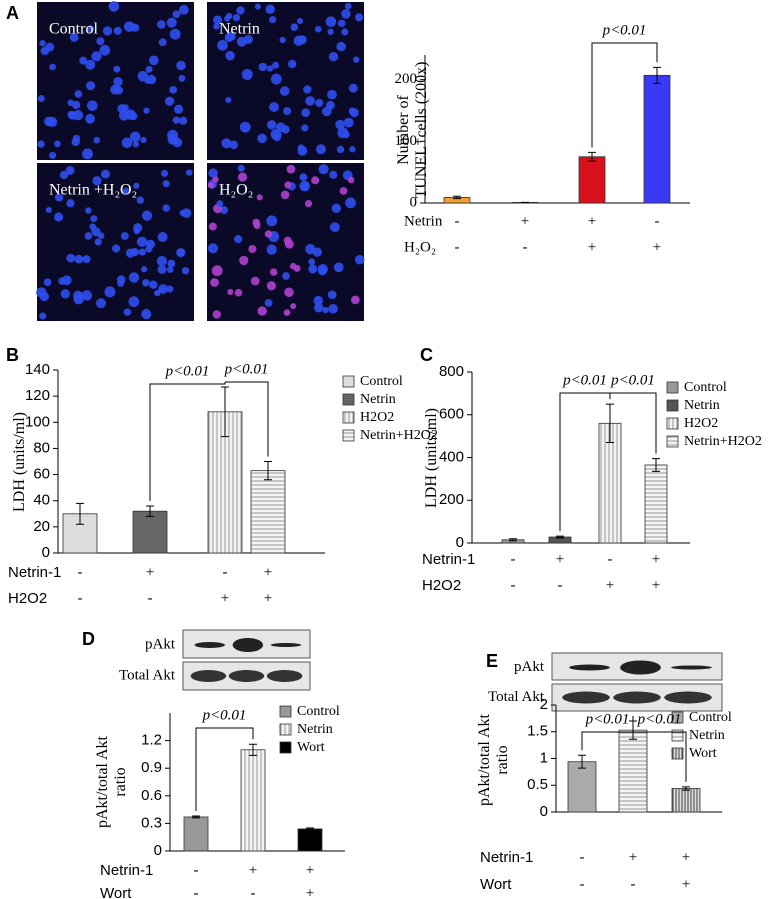  What do you see at coordinates (406, 79) in the screenshot?
I see `y-tick-label: 200` at bounding box center [406, 79].